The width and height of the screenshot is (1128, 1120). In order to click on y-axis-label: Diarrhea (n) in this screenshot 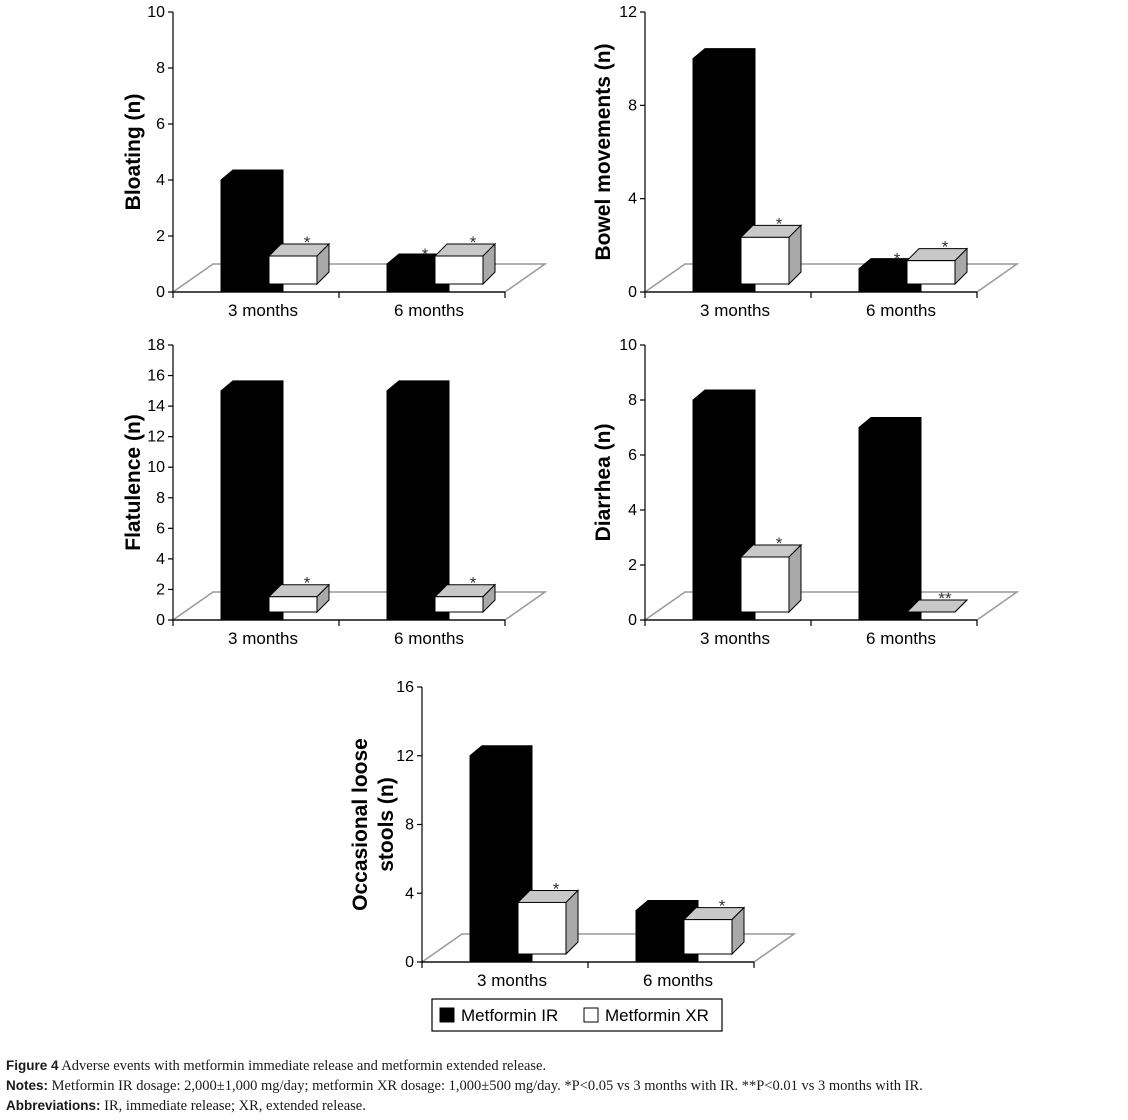, I will do `click(603, 483)`.